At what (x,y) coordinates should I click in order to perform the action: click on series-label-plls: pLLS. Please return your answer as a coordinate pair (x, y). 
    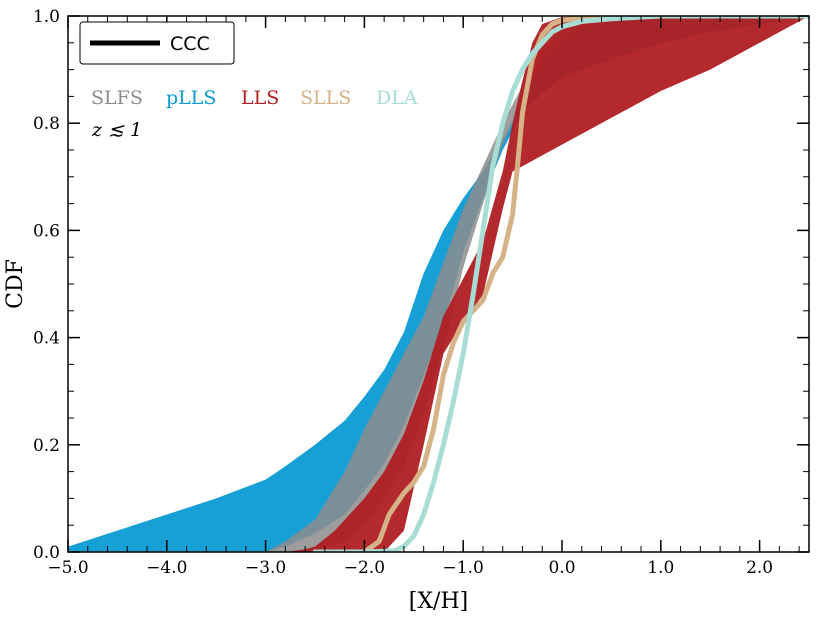
    Looking at the image, I should click on (191, 98).